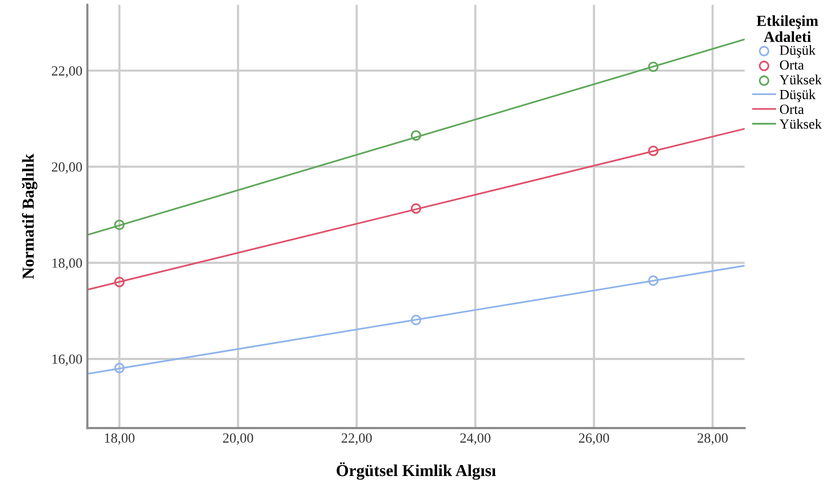 The image size is (832, 481). What do you see at coordinates (238, 439) in the screenshot?
I see `x-tick-label: 20,00` at bounding box center [238, 439].